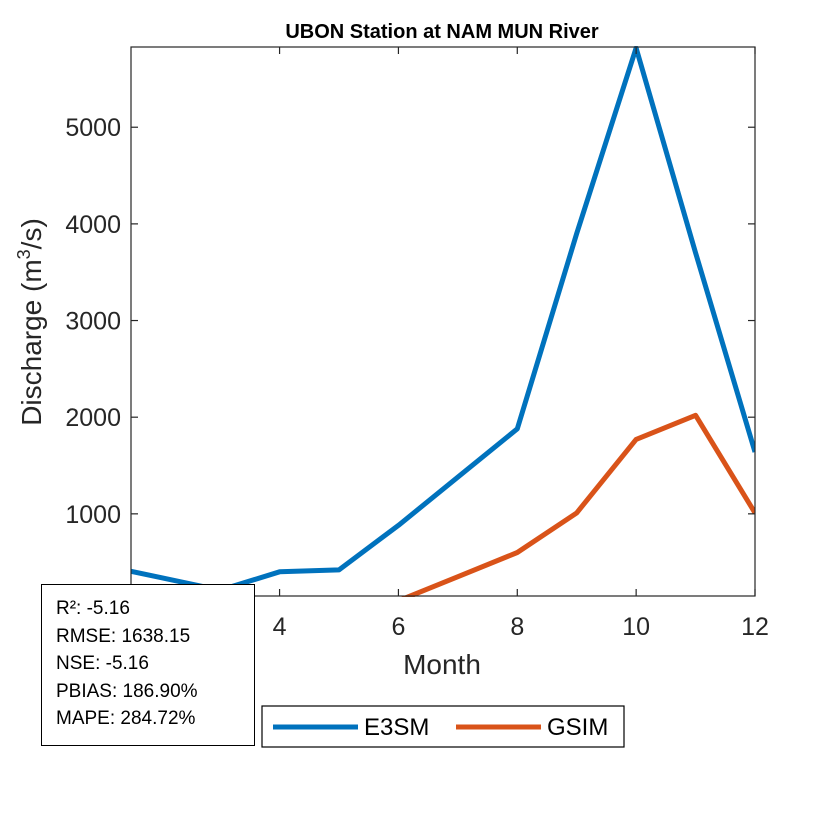 The image size is (833, 833). What do you see at coordinates (126, 718) in the screenshot?
I see `stat-mape: MAPE: 284.72%` at bounding box center [126, 718].